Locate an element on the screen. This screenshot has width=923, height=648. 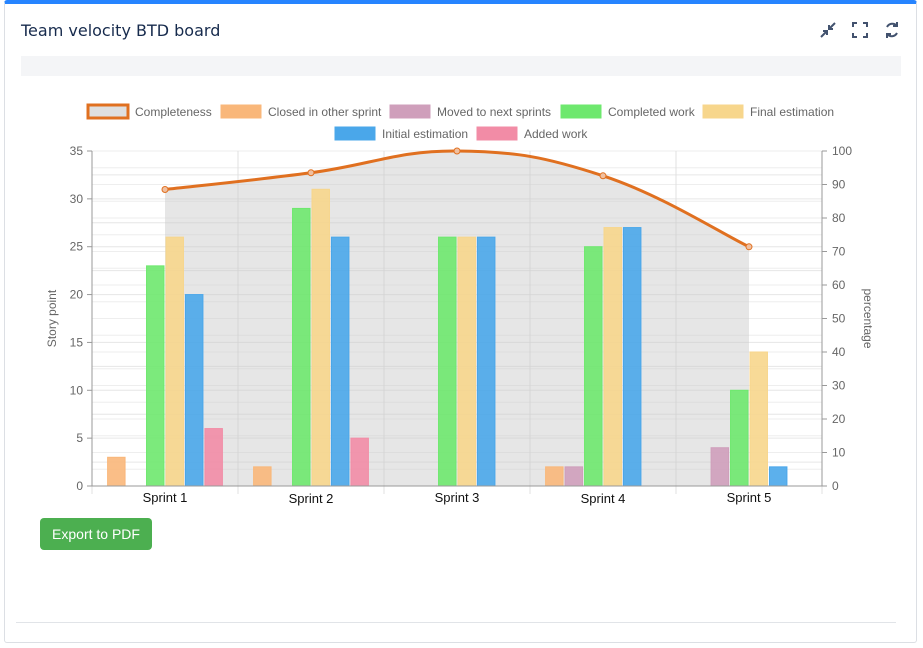
legend-label: Final estimation is located at coordinates (792, 112).